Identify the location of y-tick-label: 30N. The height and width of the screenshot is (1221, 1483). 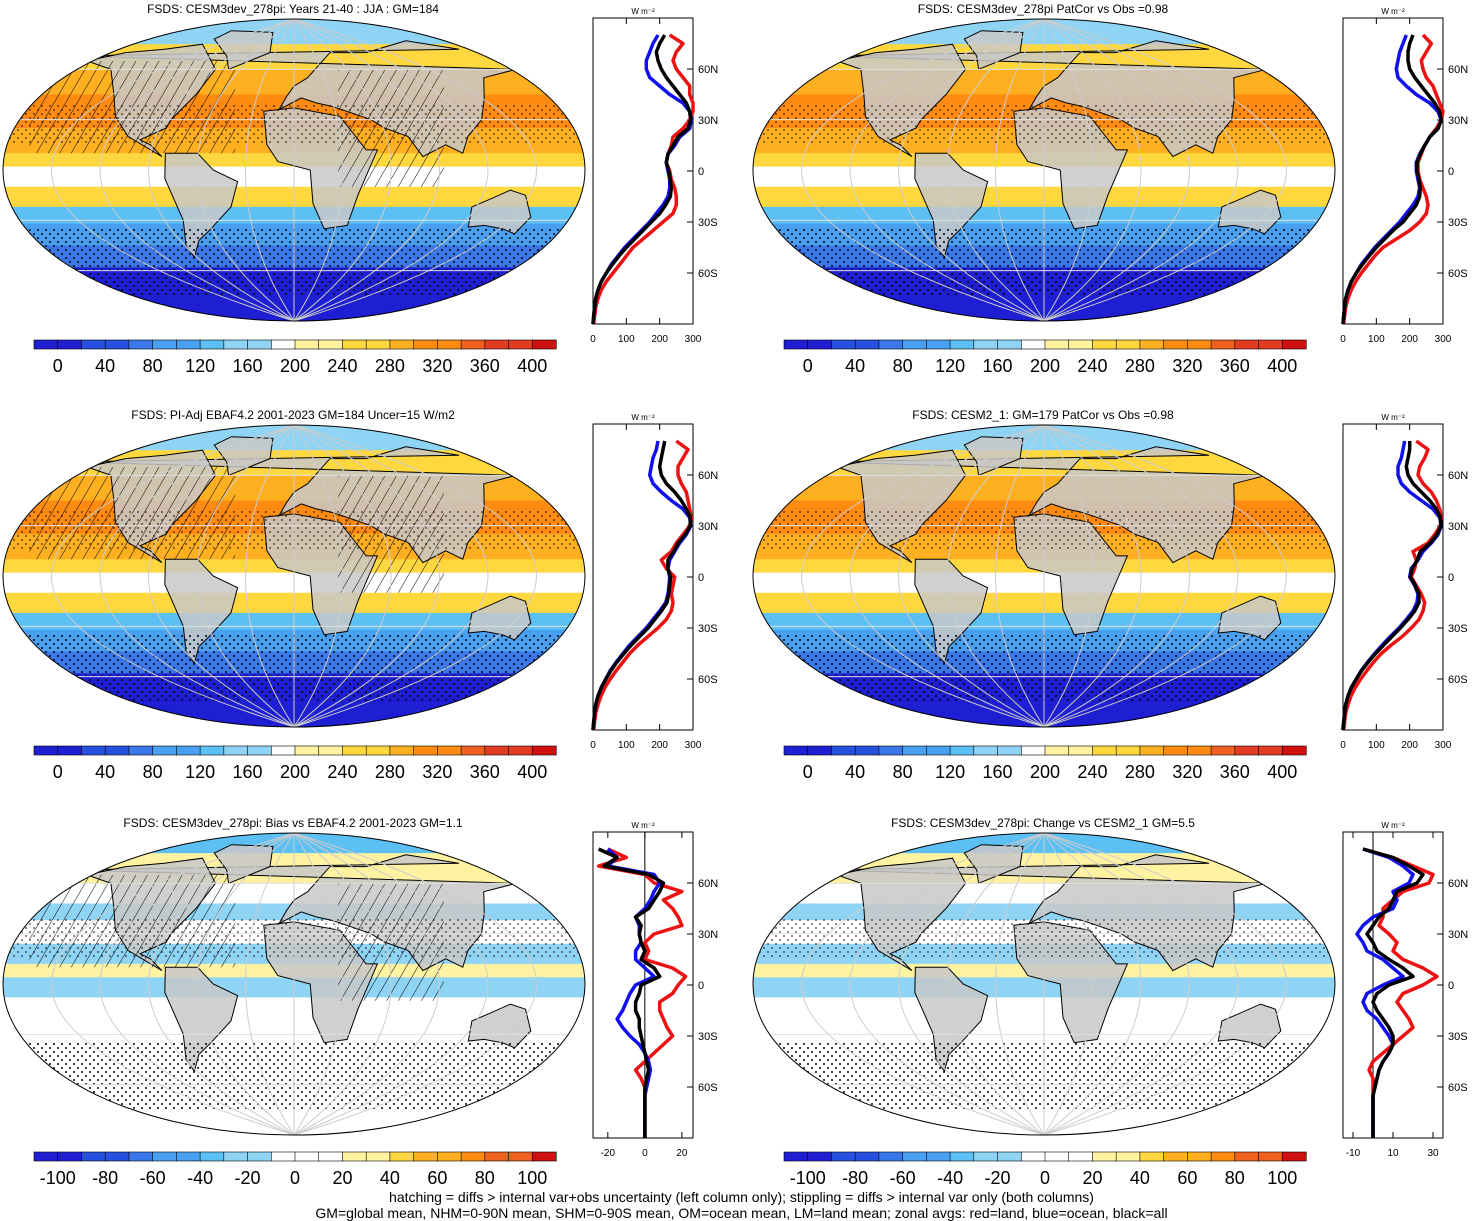
(708, 527).